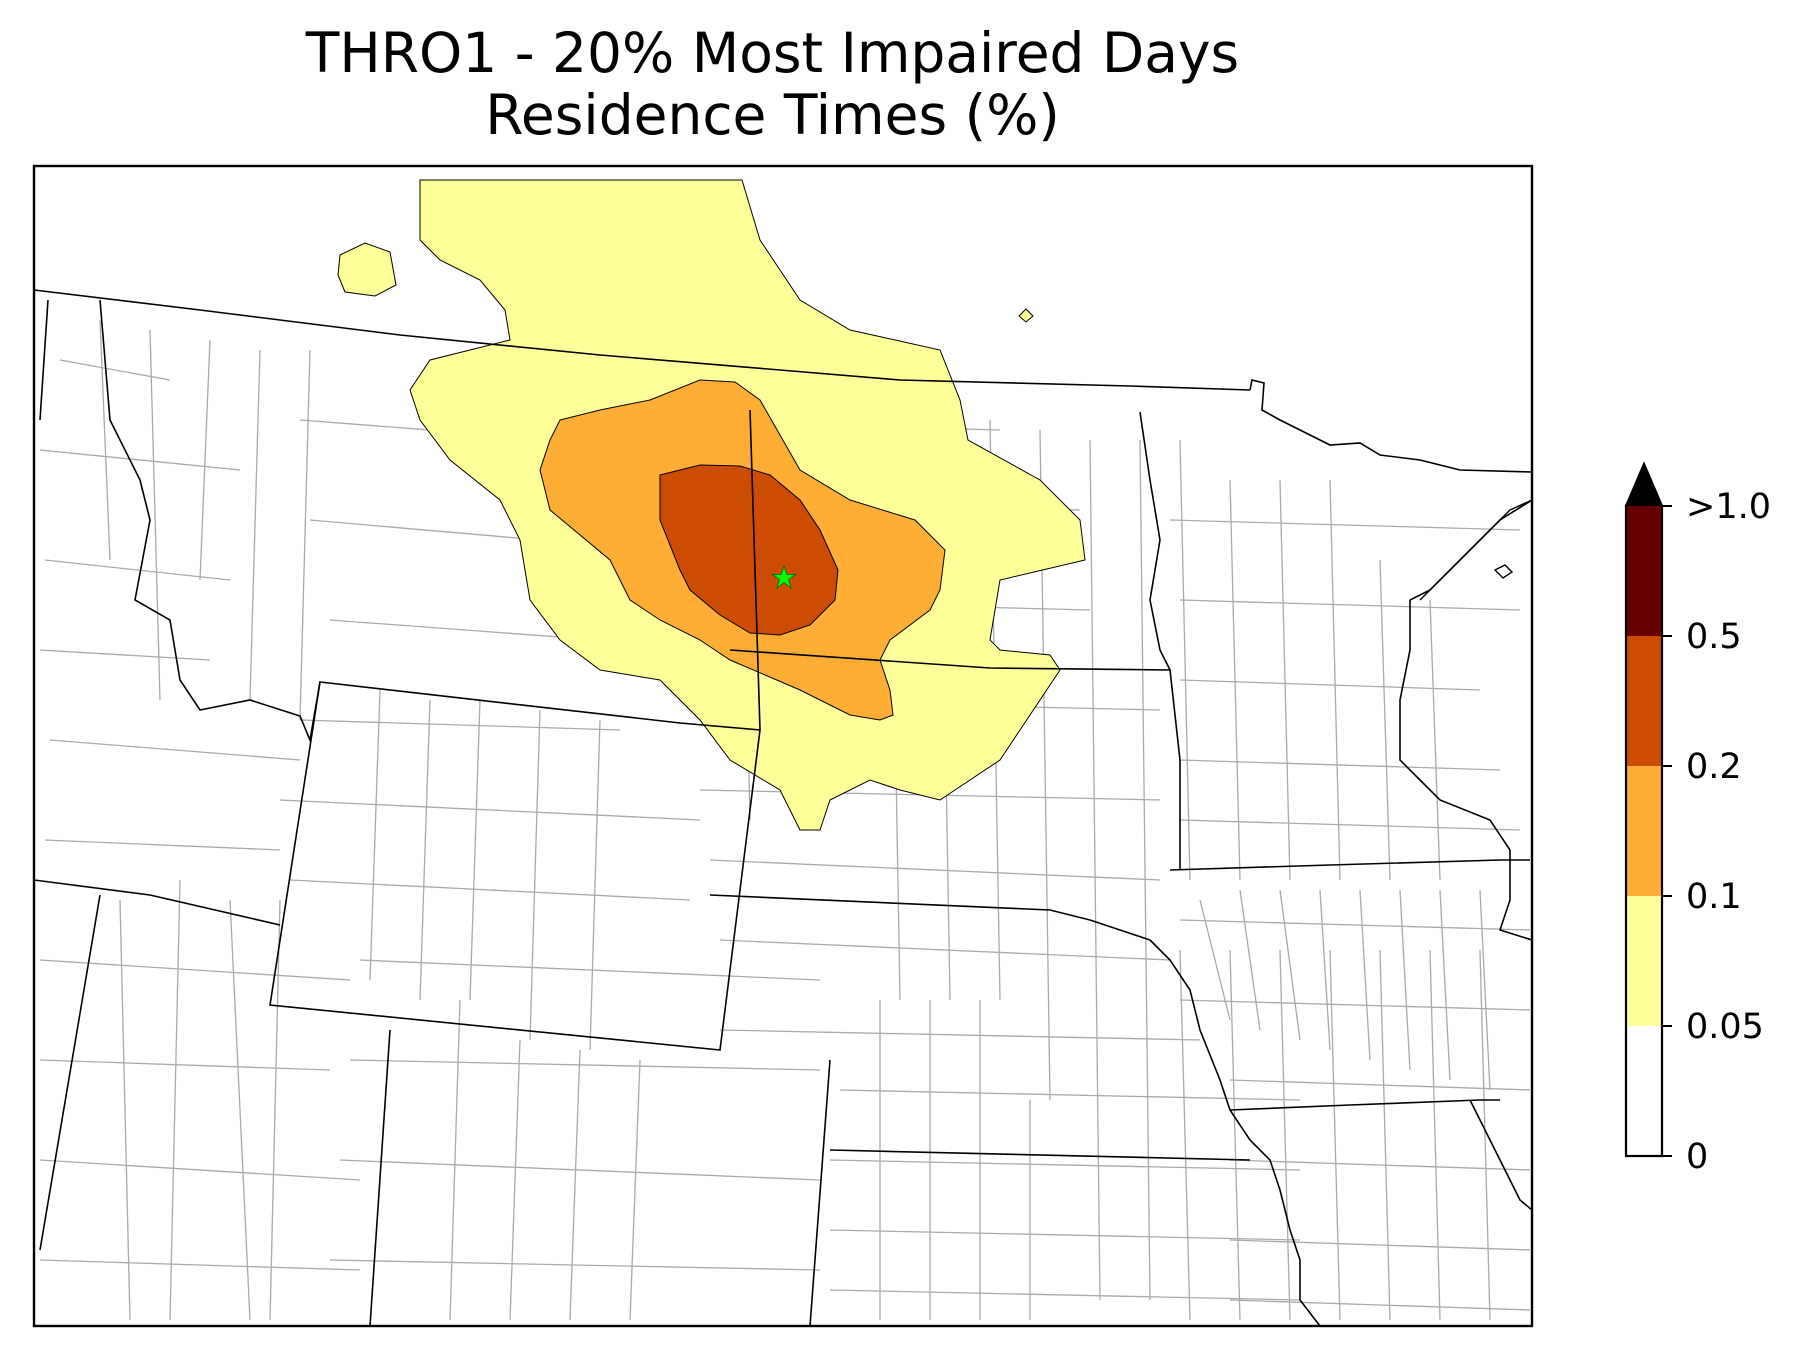  Describe the element at coordinates (1714, 767) in the screenshot. I see `colorbar-tick-label-3: 0.2` at that location.